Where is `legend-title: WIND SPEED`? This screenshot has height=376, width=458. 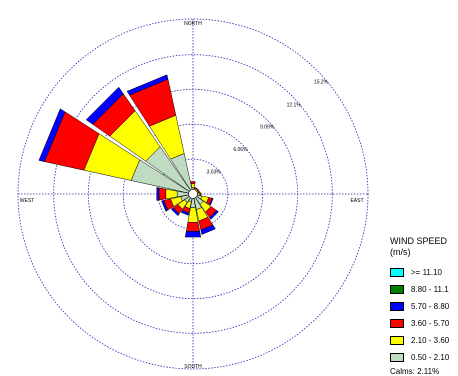
legend-title: WIND SPEED is located at coordinates (419, 241).